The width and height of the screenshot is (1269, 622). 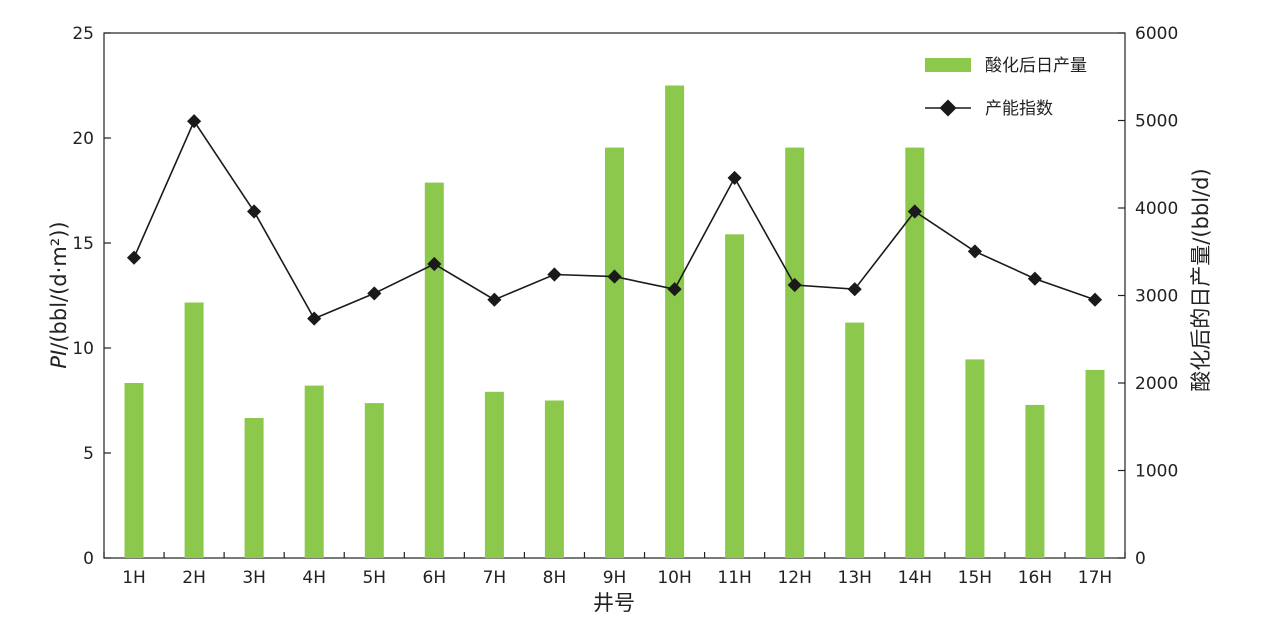 I want to click on x-tick-label: 6H, so click(x=435, y=578).